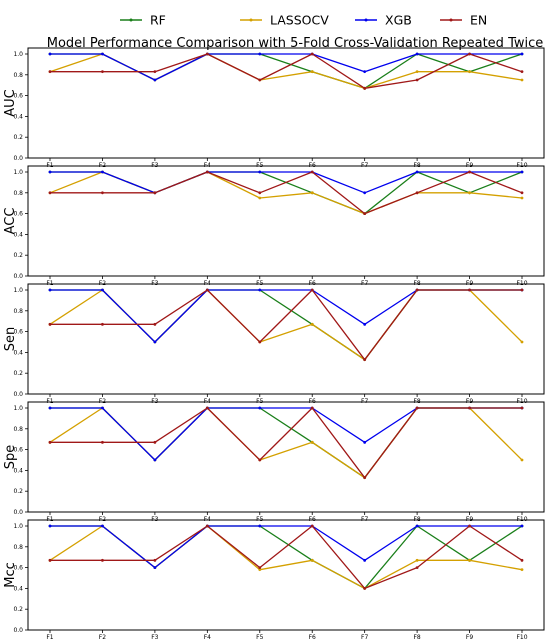 The height and width of the screenshot is (643, 550). Describe the element at coordinates (312, 637) in the screenshot. I see `x-tick-label: F6` at that location.